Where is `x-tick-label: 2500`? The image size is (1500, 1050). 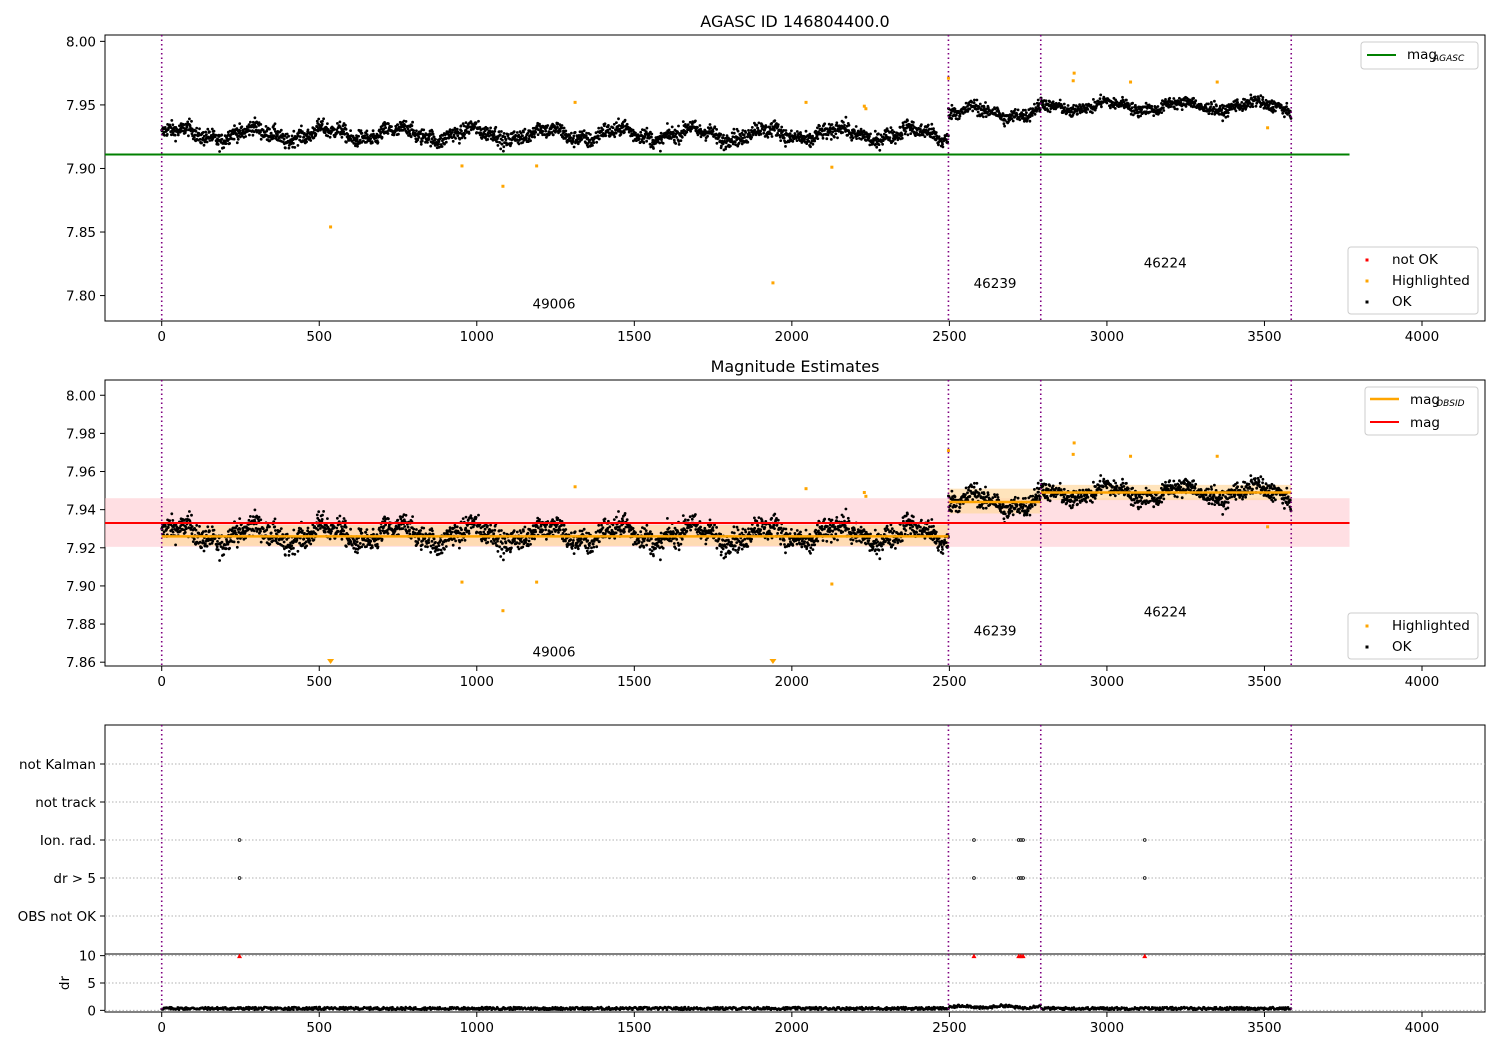 x-tick-label: 2500 is located at coordinates (949, 337).